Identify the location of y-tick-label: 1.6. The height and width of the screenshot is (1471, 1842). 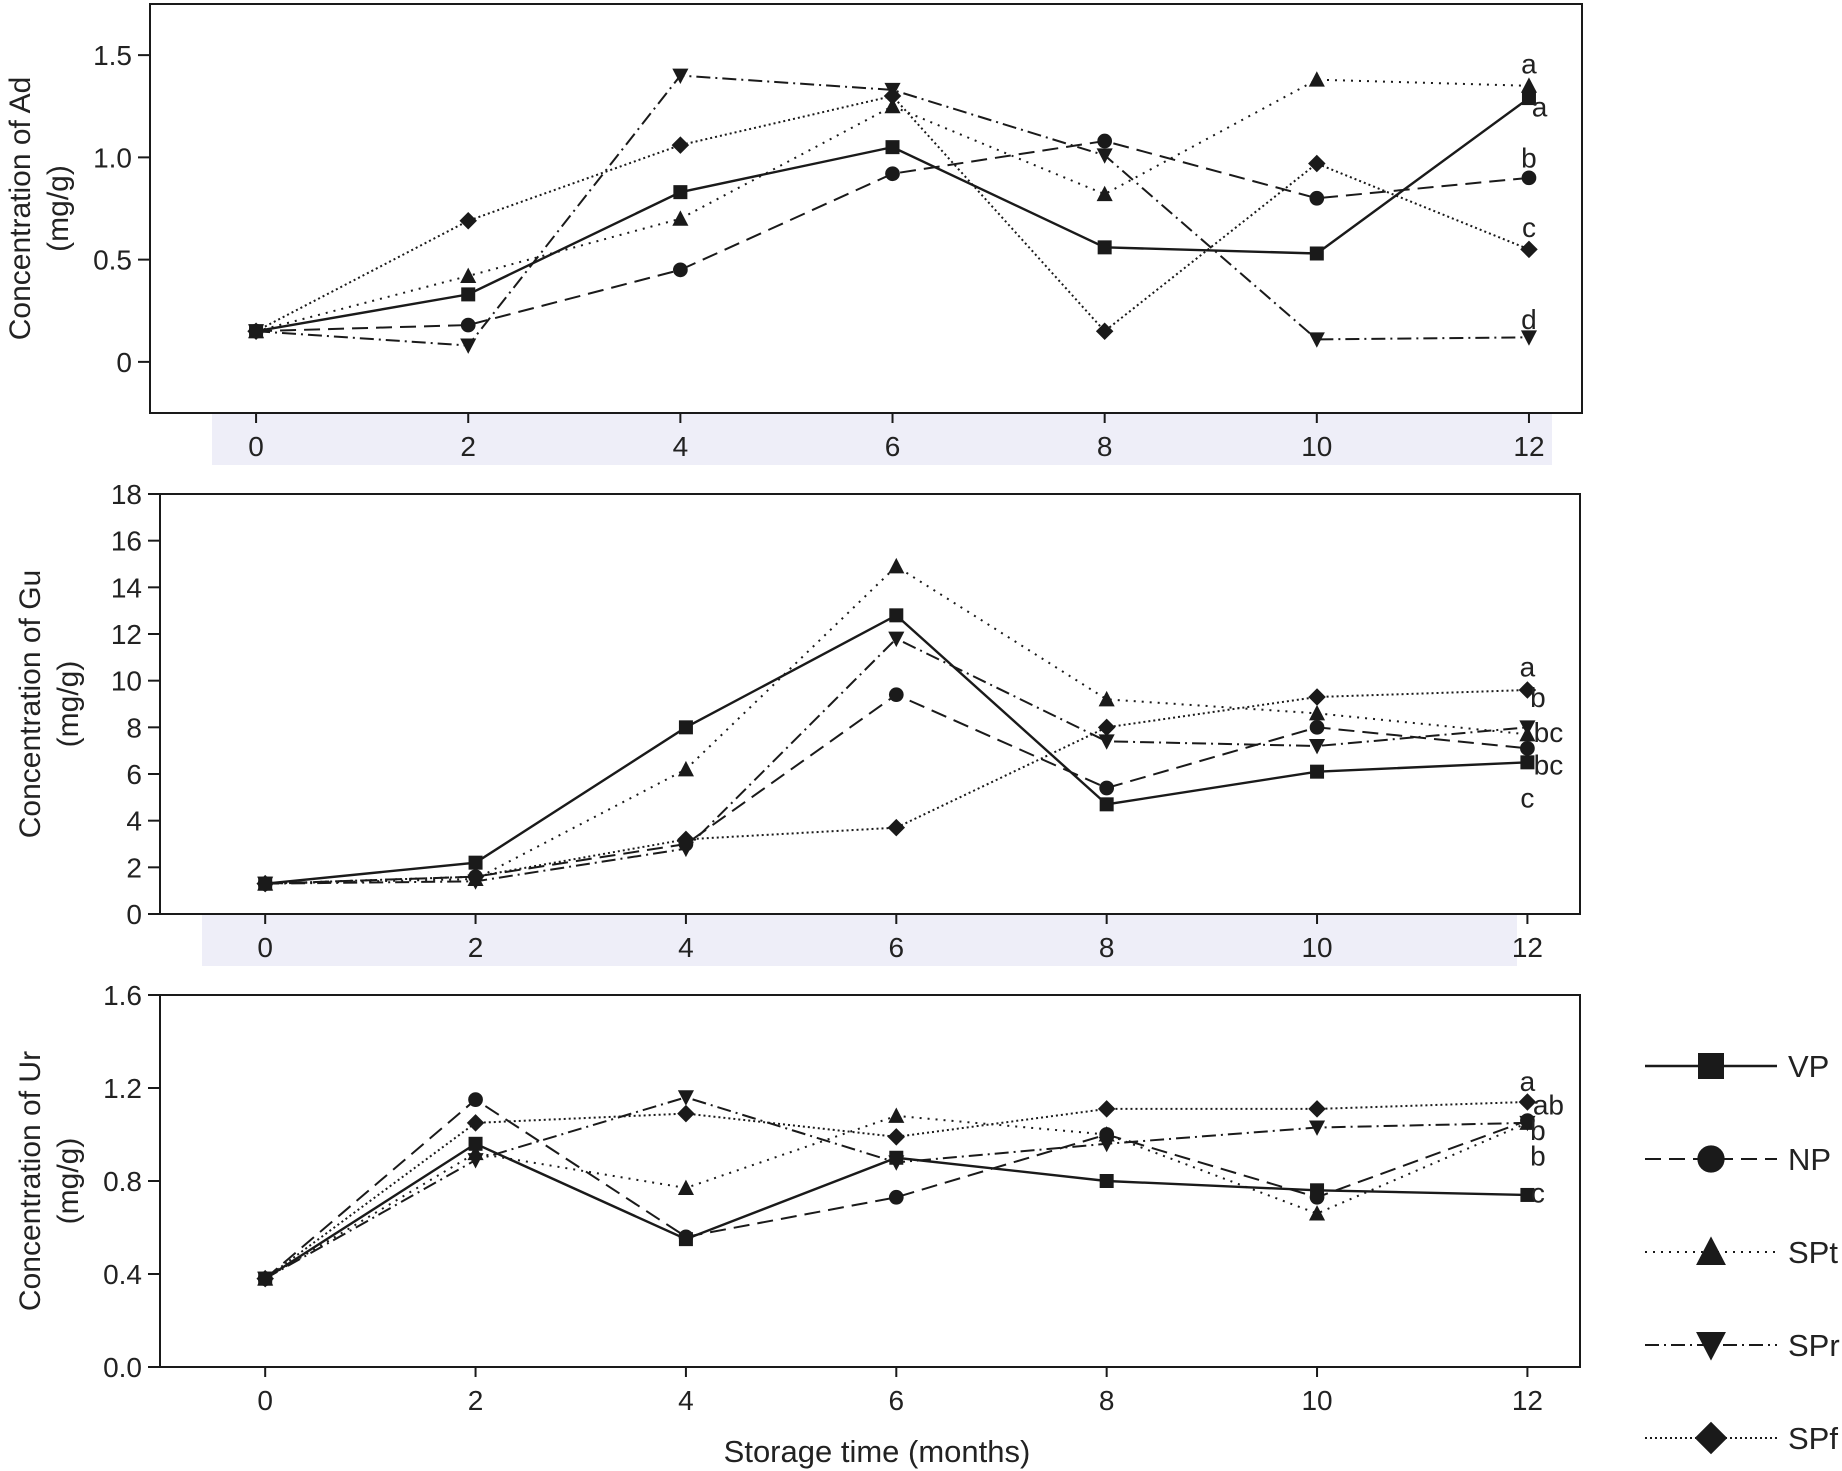
(122, 995).